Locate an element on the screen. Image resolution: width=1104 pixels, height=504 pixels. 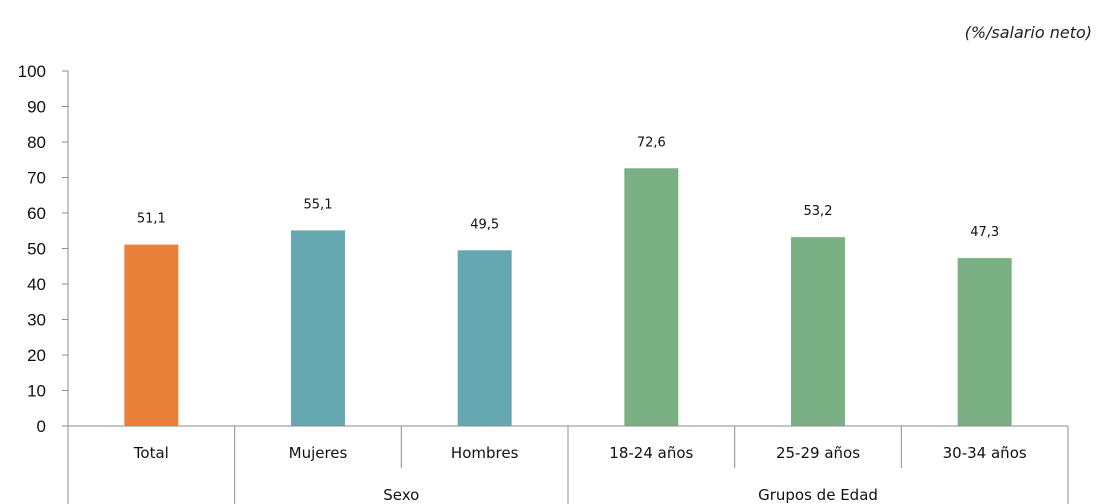
y-tick-label: 90 is located at coordinates (36, 107).